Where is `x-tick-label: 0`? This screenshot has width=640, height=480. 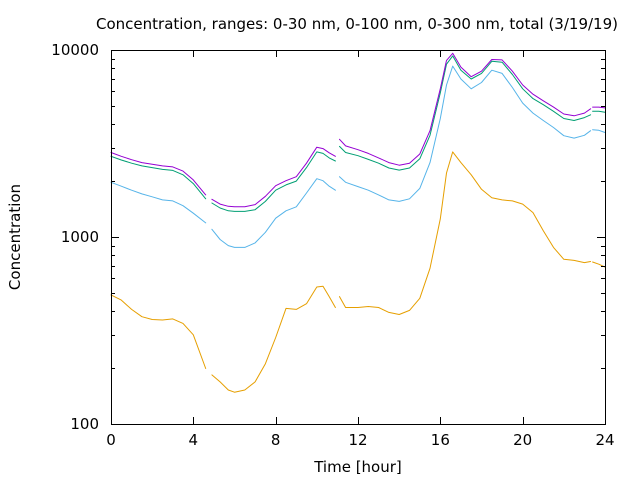 x-tick-label: 0 is located at coordinates (111, 440).